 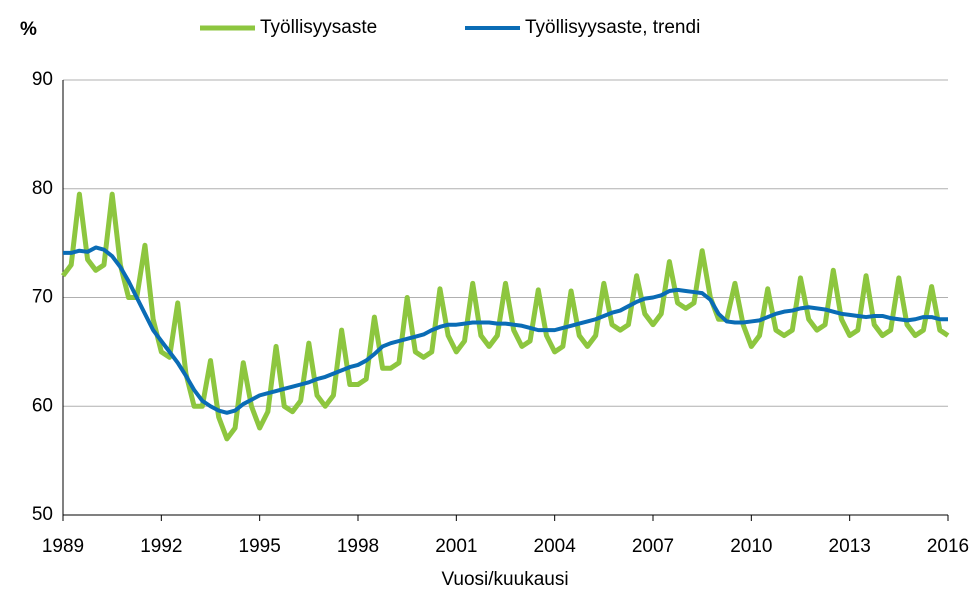 What do you see at coordinates (42, 514) in the screenshot?
I see `y-tick-label: 50` at bounding box center [42, 514].